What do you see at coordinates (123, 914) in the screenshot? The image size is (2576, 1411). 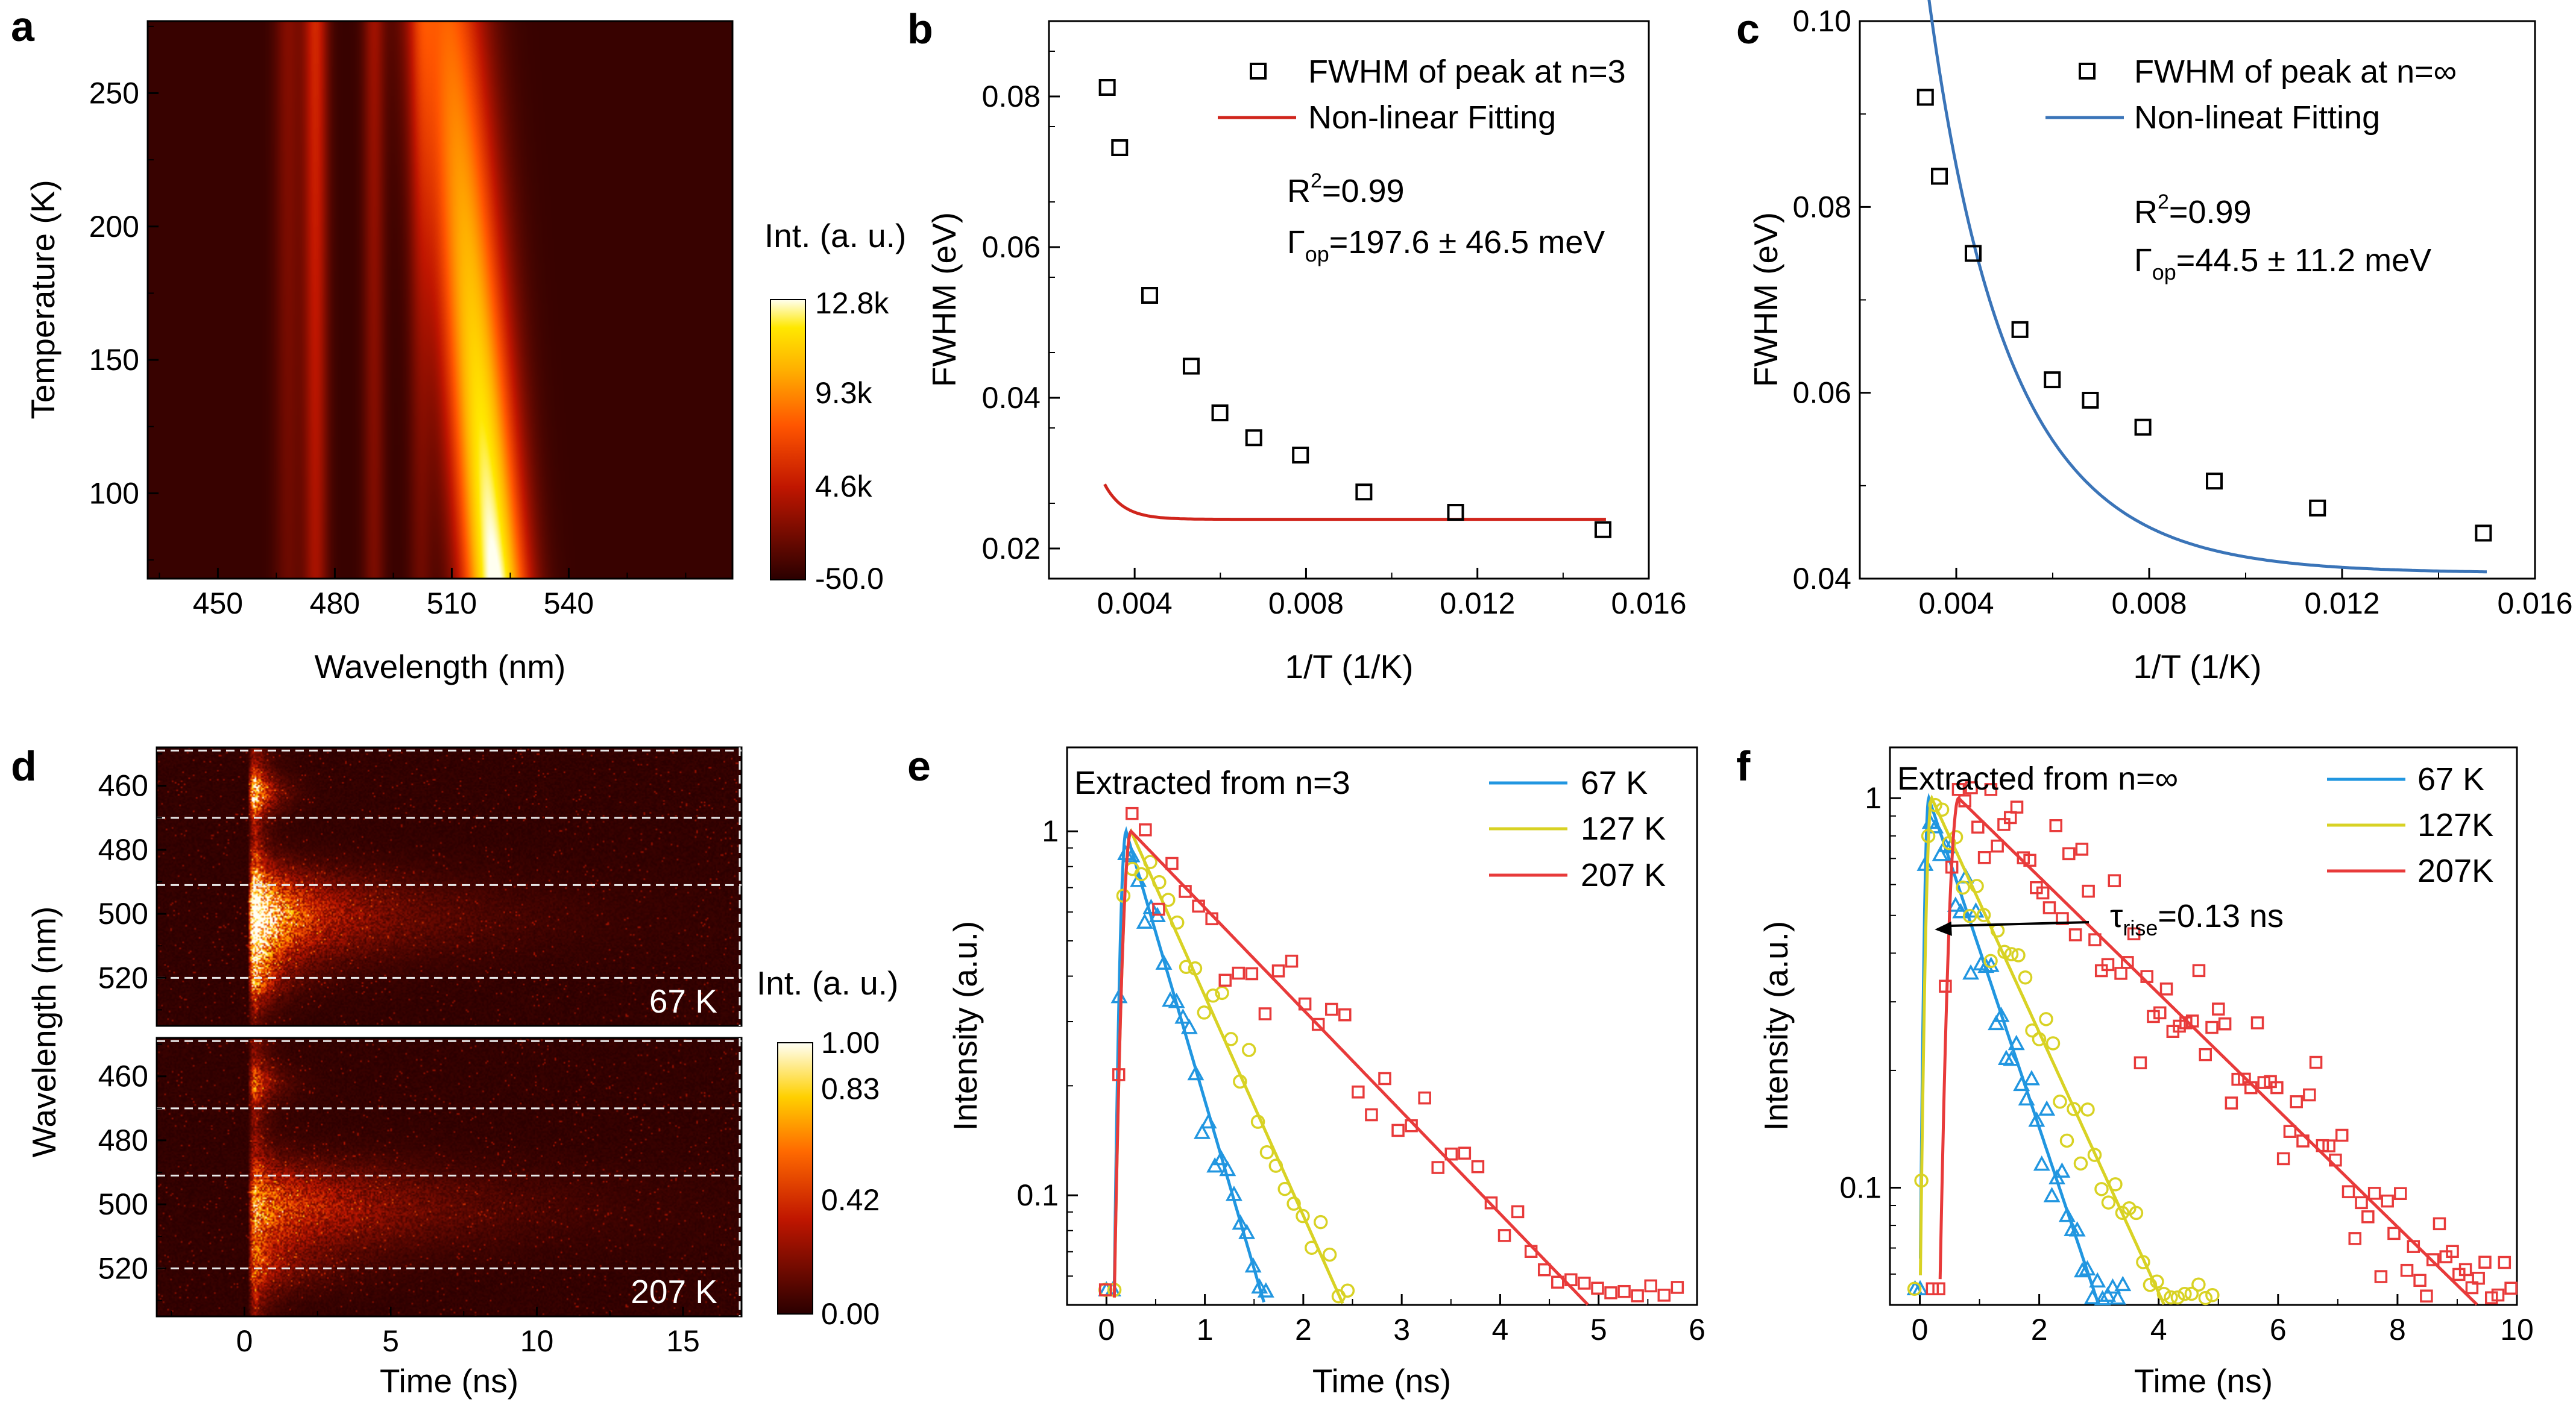 I see `y-tick-label: 500` at bounding box center [123, 914].